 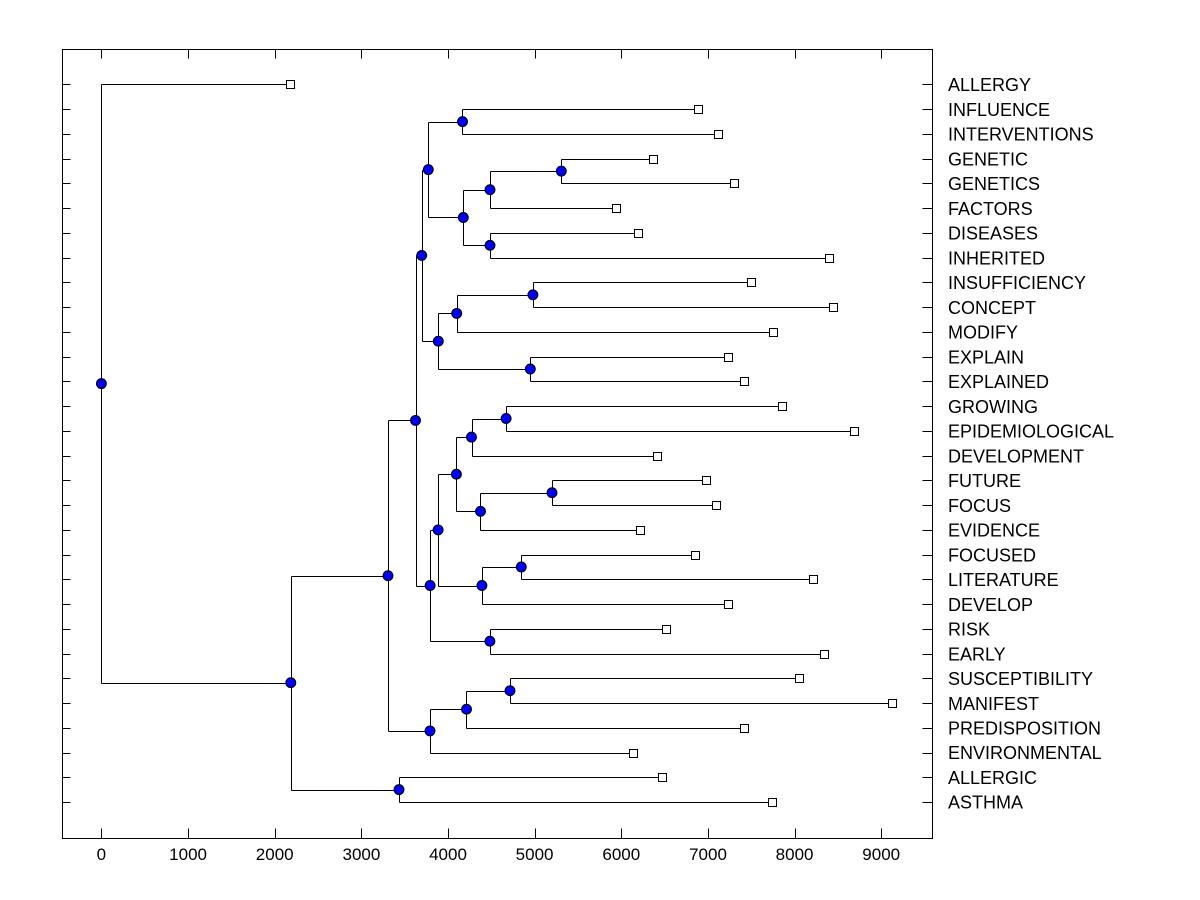 What do you see at coordinates (448, 854) in the screenshot?
I see `svg-text: 4000` at bounding box center [448, 854].